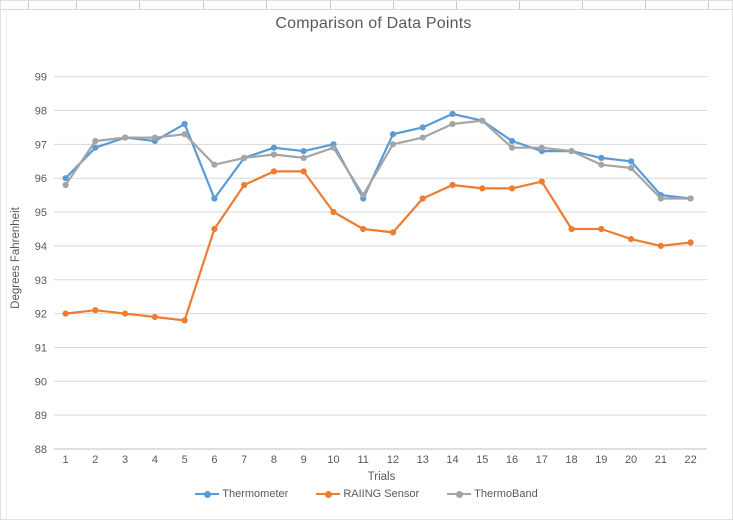  What do you see at coordinates (381, 494) in the screenshot?
I see `legend-label: RAIING Sensor` at bounding box center [381, 494].